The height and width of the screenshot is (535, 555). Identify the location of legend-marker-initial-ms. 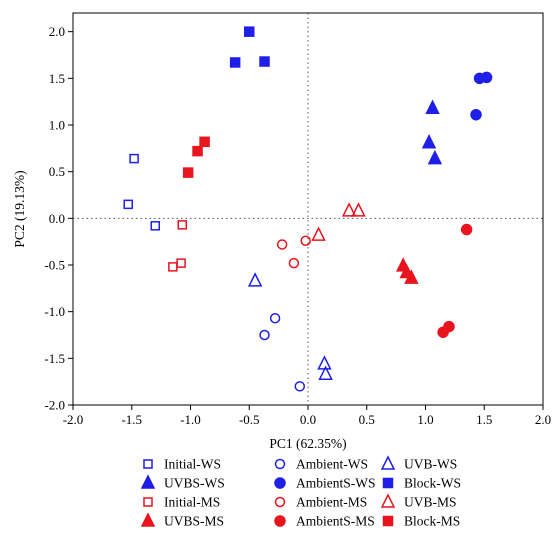
(148, 502).